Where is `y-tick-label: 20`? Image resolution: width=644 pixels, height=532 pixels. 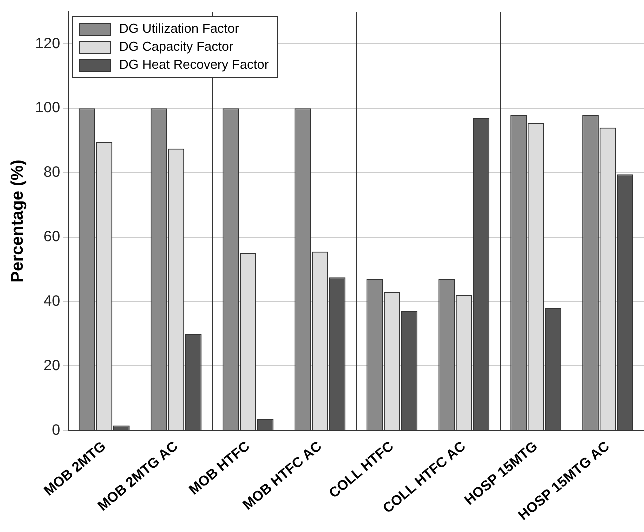
y-tick-label: 20 is located at coordinates (52, 365).